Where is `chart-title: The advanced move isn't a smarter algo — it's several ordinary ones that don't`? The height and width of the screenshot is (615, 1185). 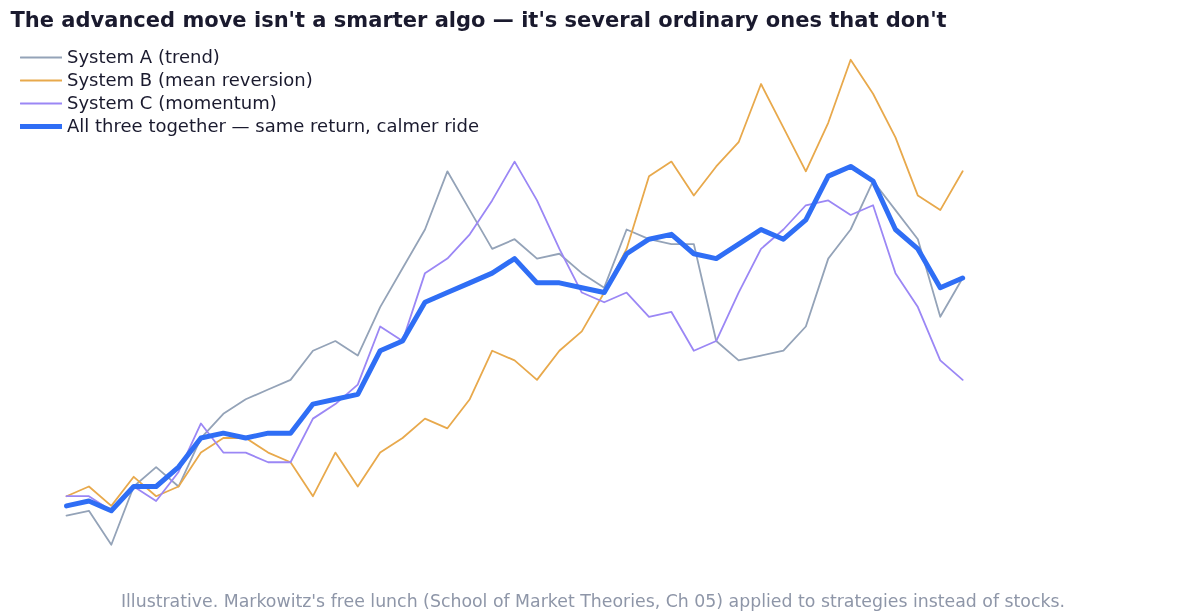
chart-title: The advanced move isn't a smarter algo — it's several ordinary ones that don't is located at coordinates (478, 19).